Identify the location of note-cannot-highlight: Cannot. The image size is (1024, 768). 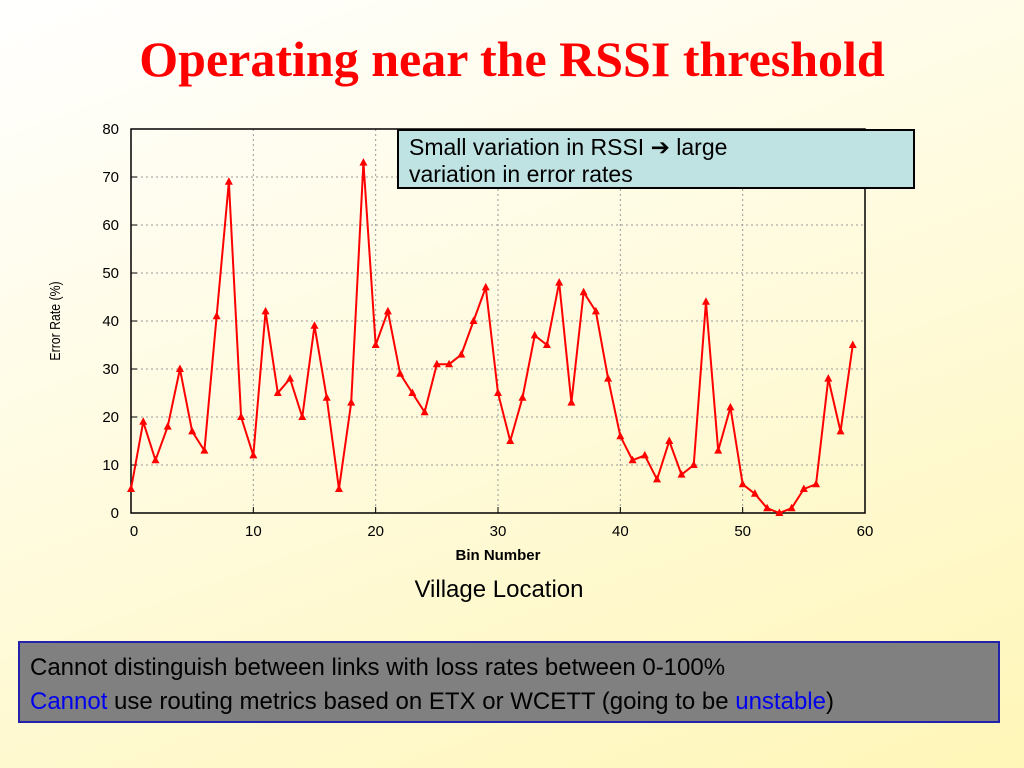
(69, 701).